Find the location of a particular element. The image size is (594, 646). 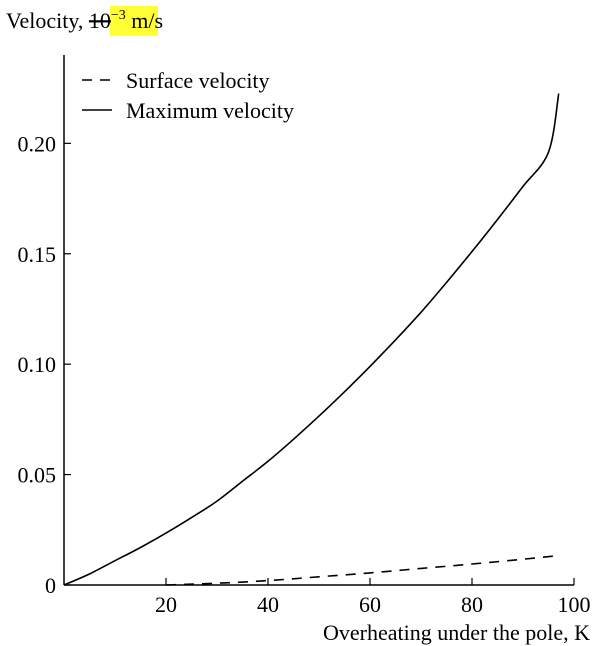

x-axis-ticks: 20 40 60 80 100 is located at coordinates (373, 597).